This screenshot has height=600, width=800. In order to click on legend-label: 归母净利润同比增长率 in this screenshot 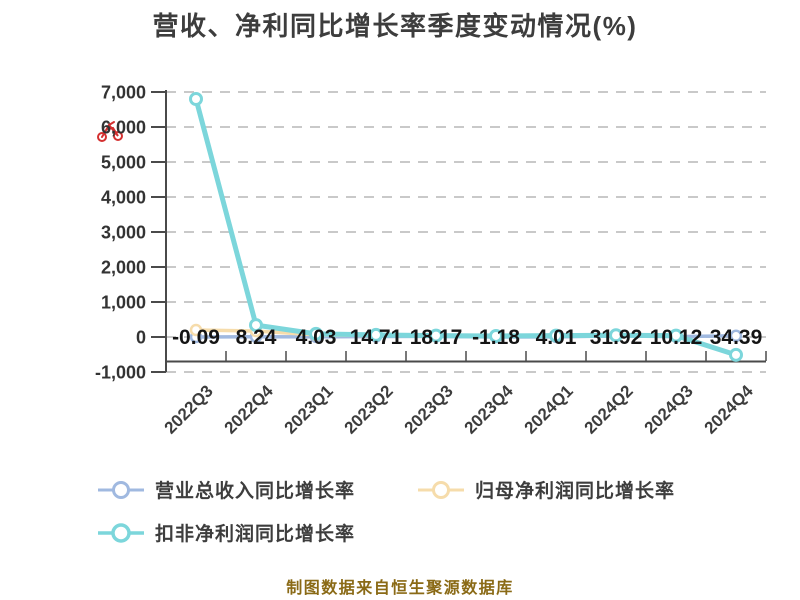, I will do `click(575, 491)`.